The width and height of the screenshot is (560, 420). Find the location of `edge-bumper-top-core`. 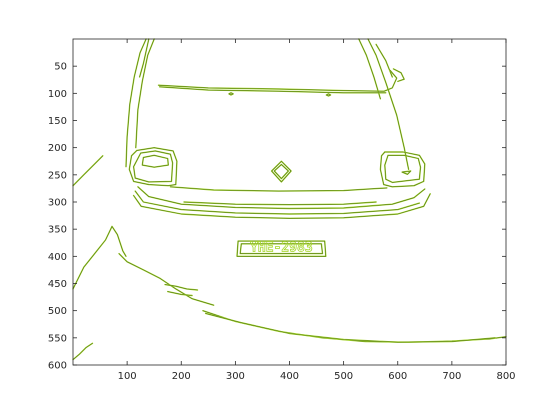

edge-bumper-top-core is located at coordinates (279, 189).